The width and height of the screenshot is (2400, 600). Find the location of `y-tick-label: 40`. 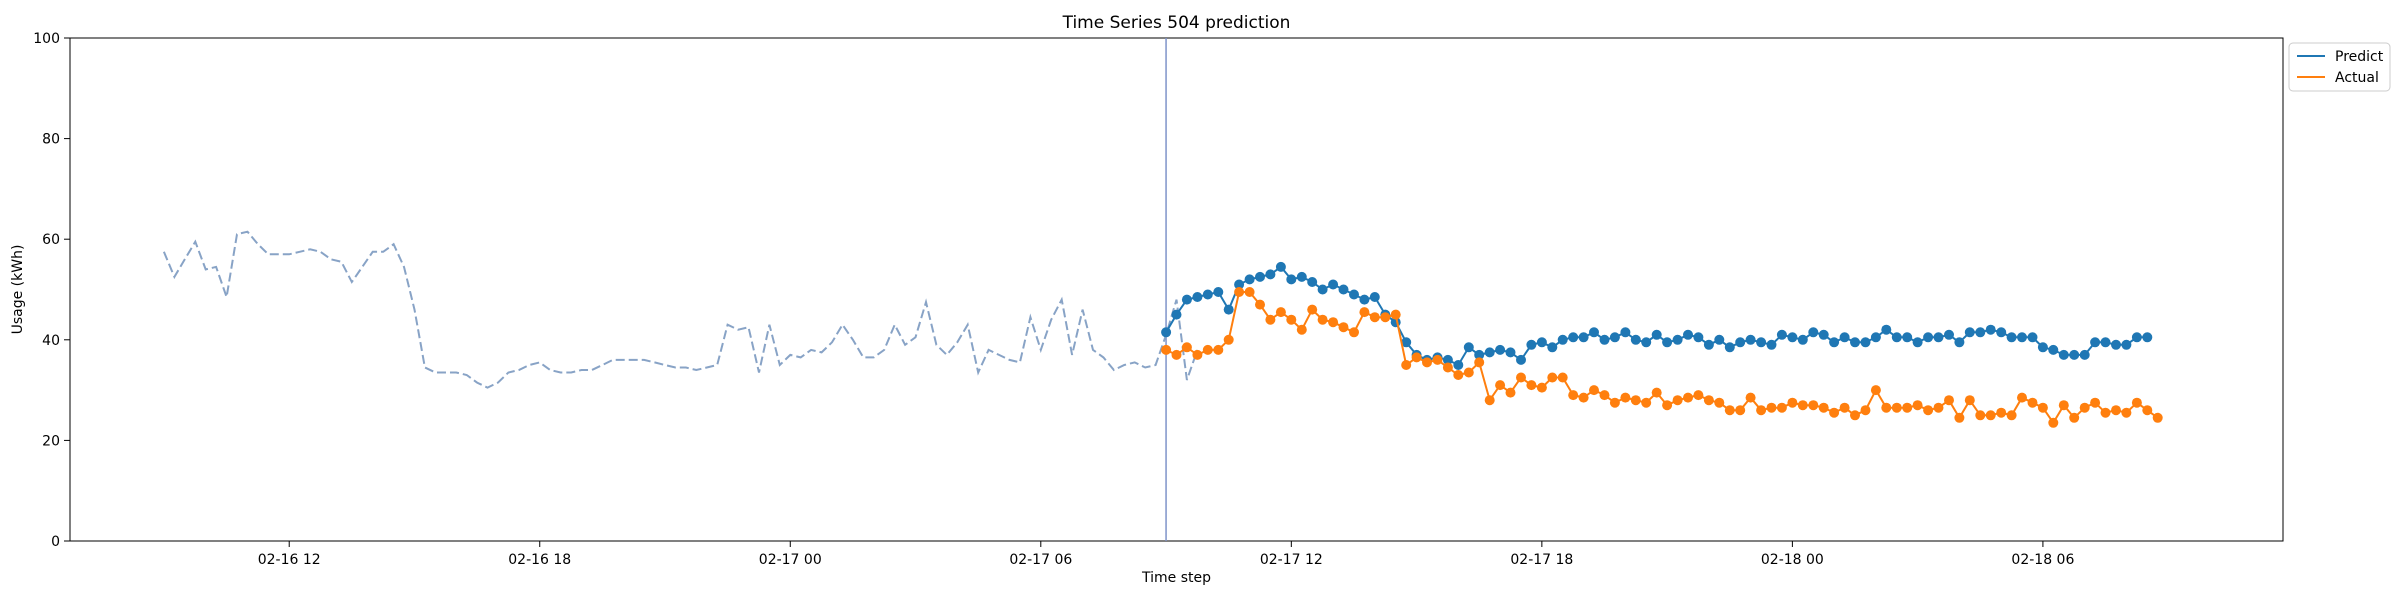

y-tick-label: 40 is located at coordinates (51, 341).